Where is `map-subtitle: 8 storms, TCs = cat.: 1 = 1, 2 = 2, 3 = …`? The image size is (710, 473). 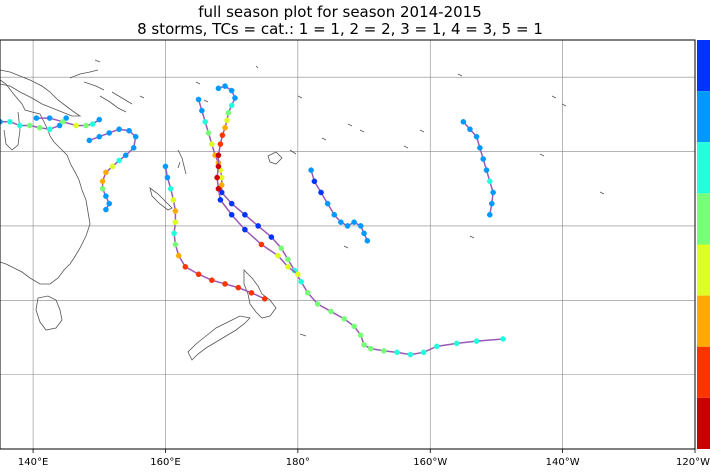 map-subtitle: 8 storms, TCs = cat.: 1 = 1, 2 = 2, 3 = … is located at coordinates (340, 29).